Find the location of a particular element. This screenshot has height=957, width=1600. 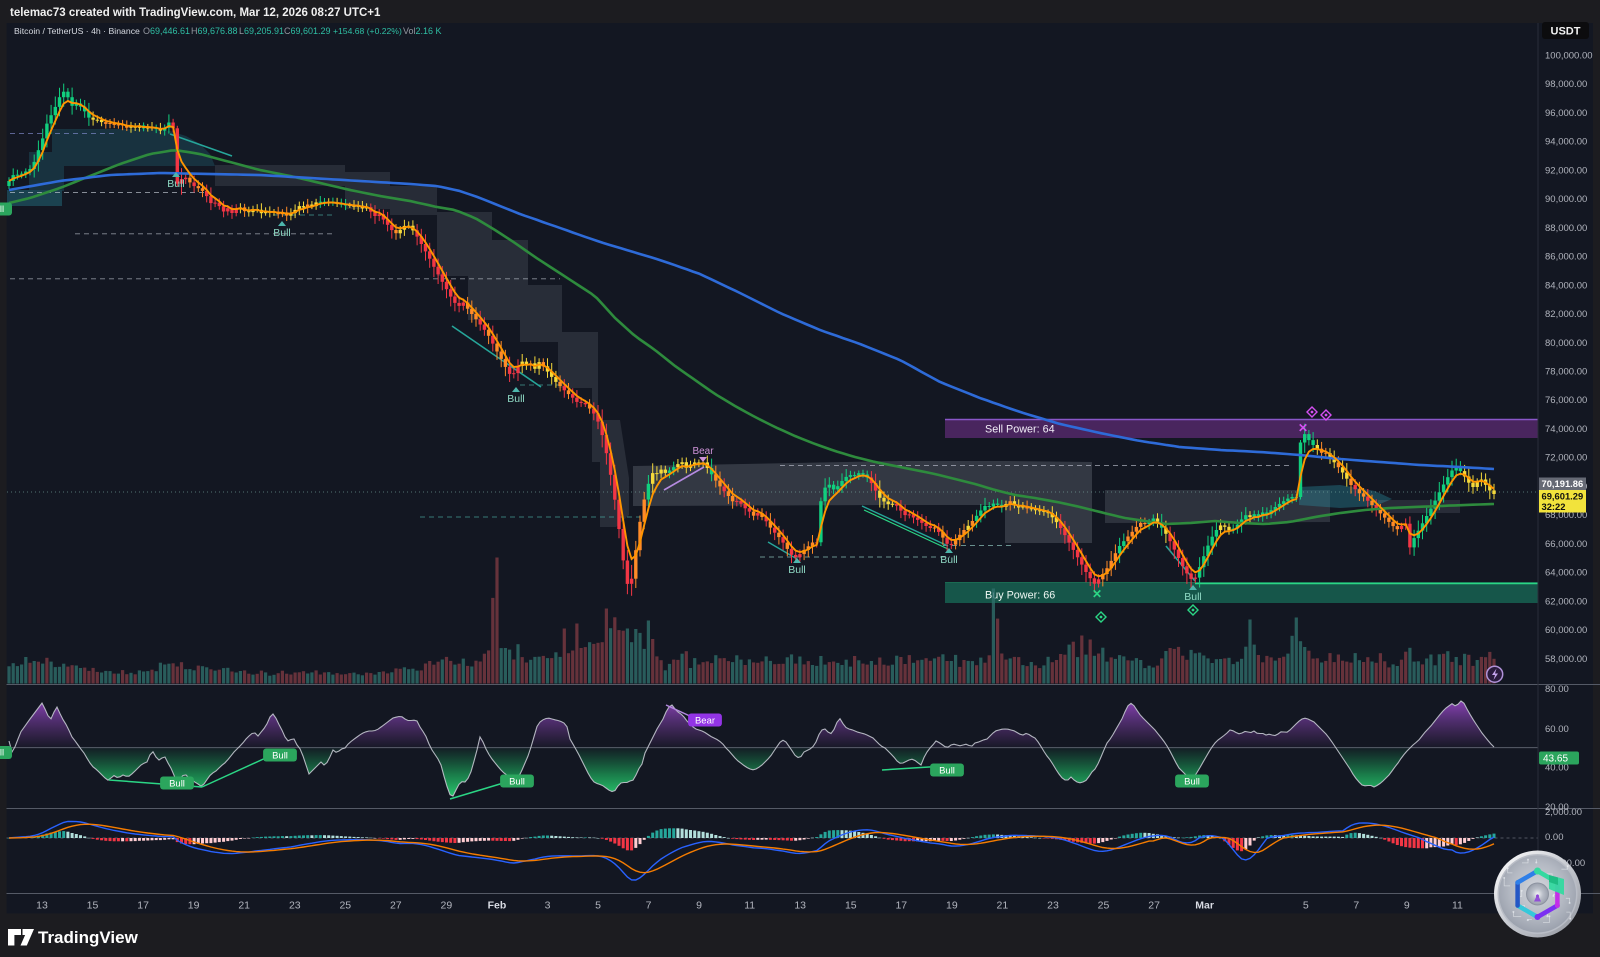

svg-text: 98,000.00 is located at coordinates (1566, 84).